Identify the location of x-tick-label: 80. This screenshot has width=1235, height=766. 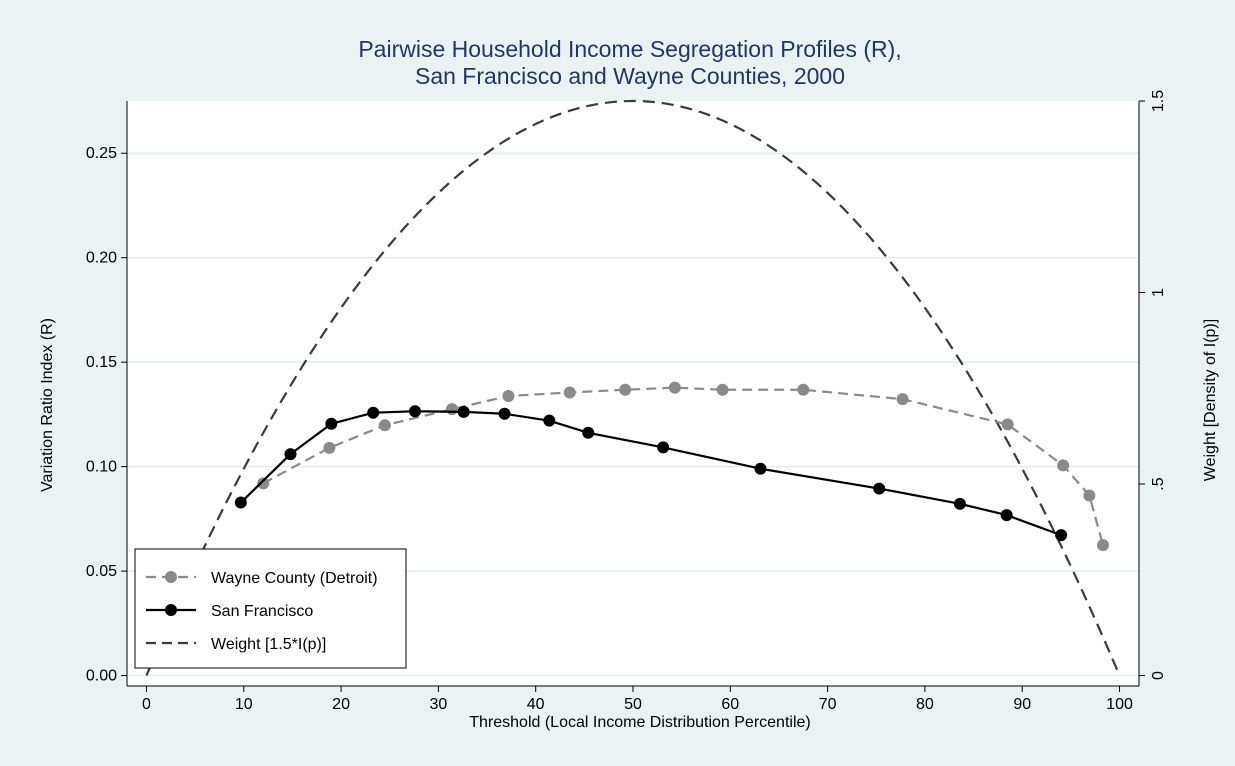
(925, 704).